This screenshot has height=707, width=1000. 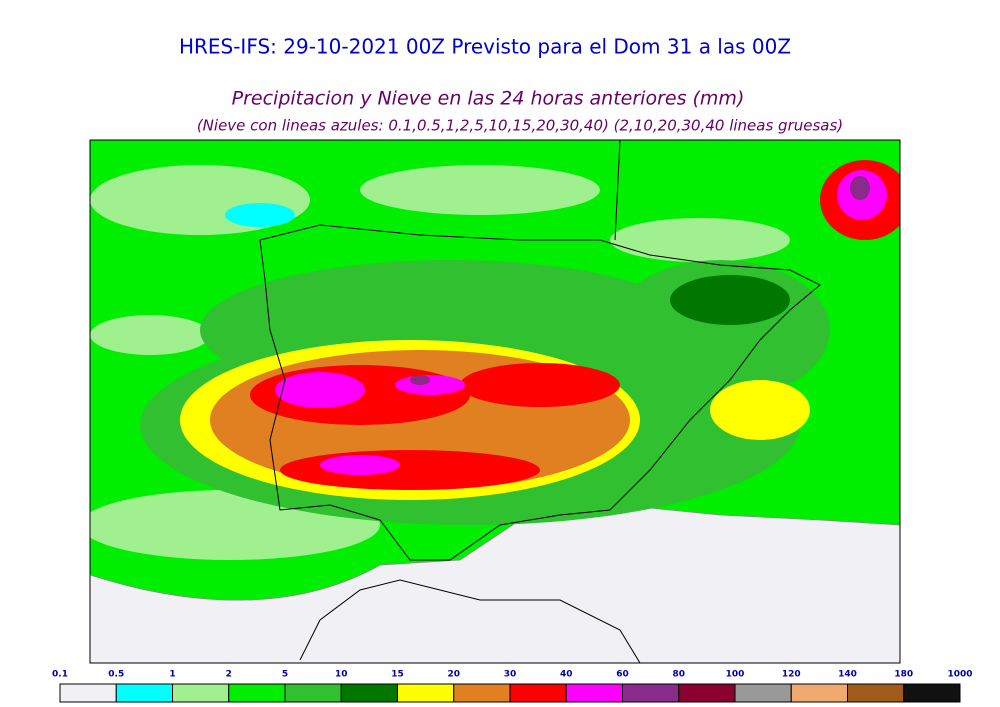 What do you see at coordinates (678, 675) in the screenshot?
I see `colorbar-label: 80` at bounding box center [678, 675].